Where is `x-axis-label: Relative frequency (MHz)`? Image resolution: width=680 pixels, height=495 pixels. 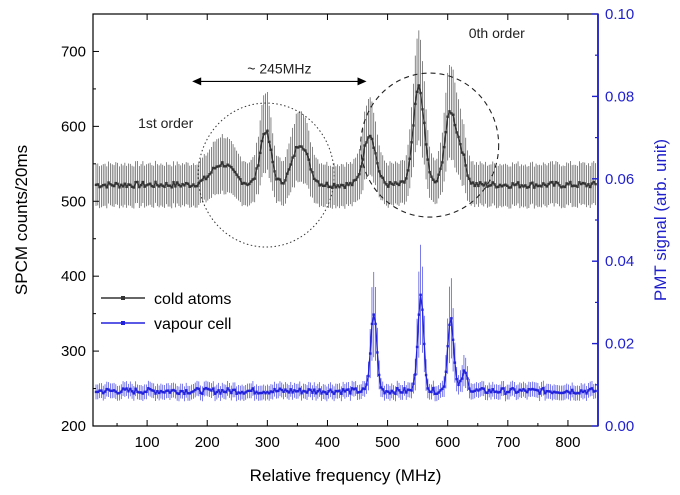 x-axis-label: Relative frequency (MHz) is located at coordinates (346, 475).